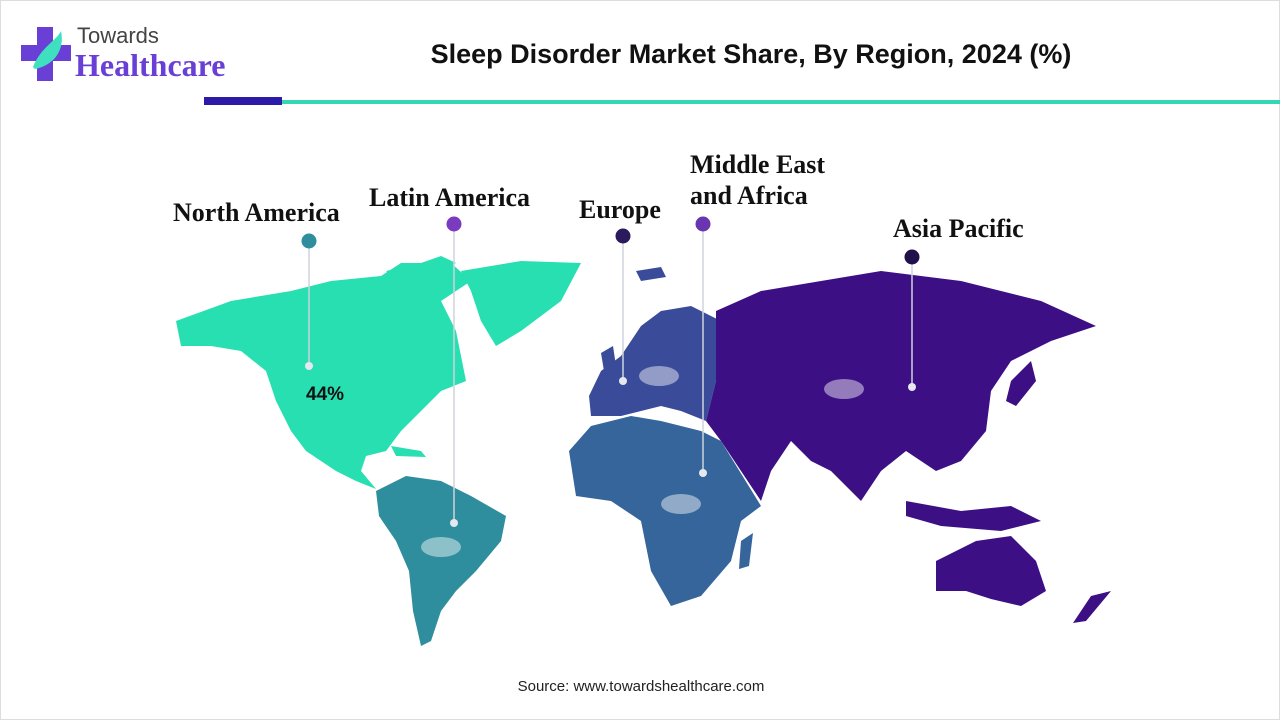 This screenshot has height=721, width=1280. I want to click on region-latin-america, so click(441, 561).